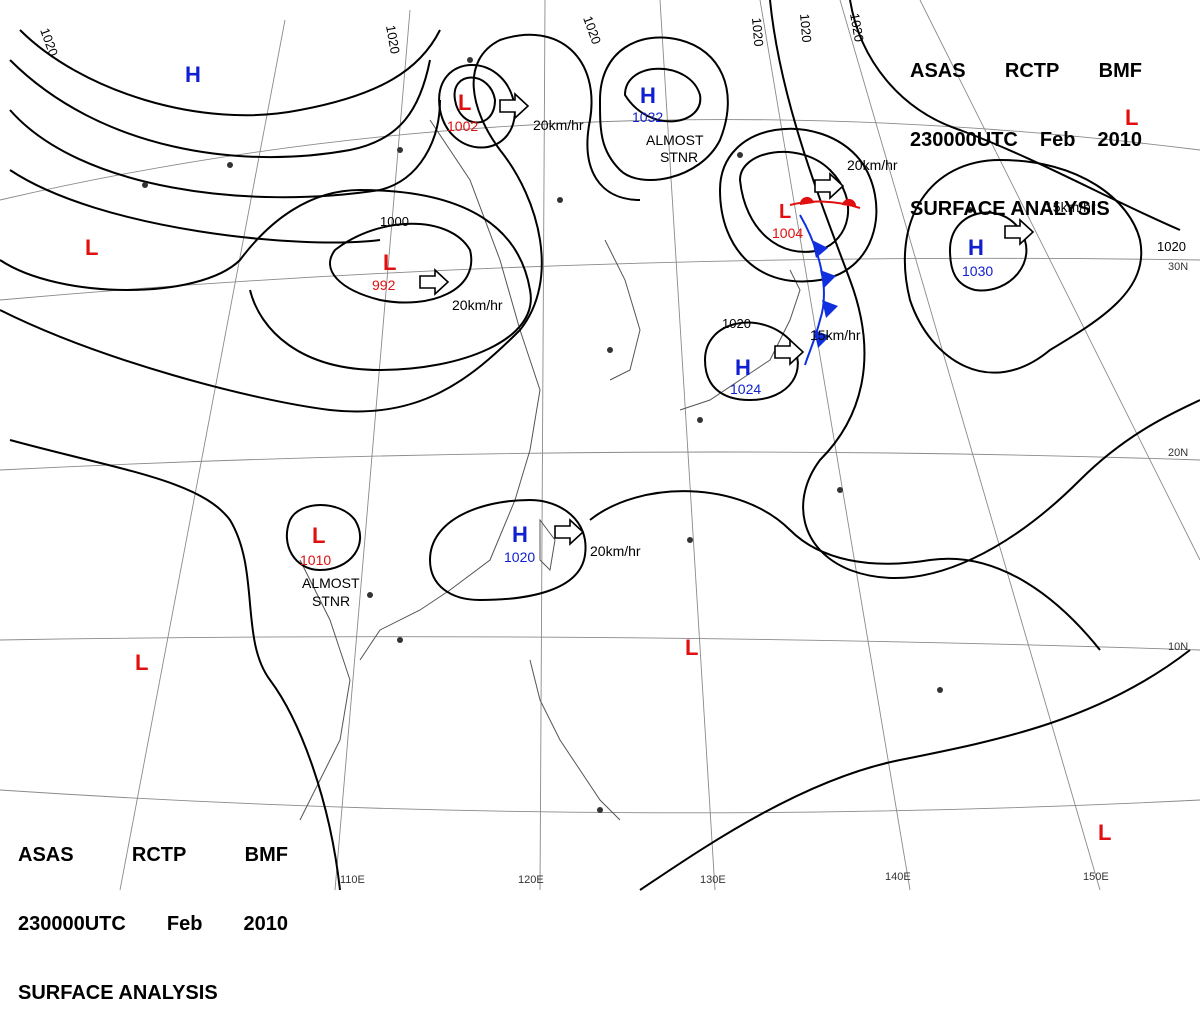 The height and width of the screenshot is (1028, 1200). I want to click on china-coast, so click(450, 390).